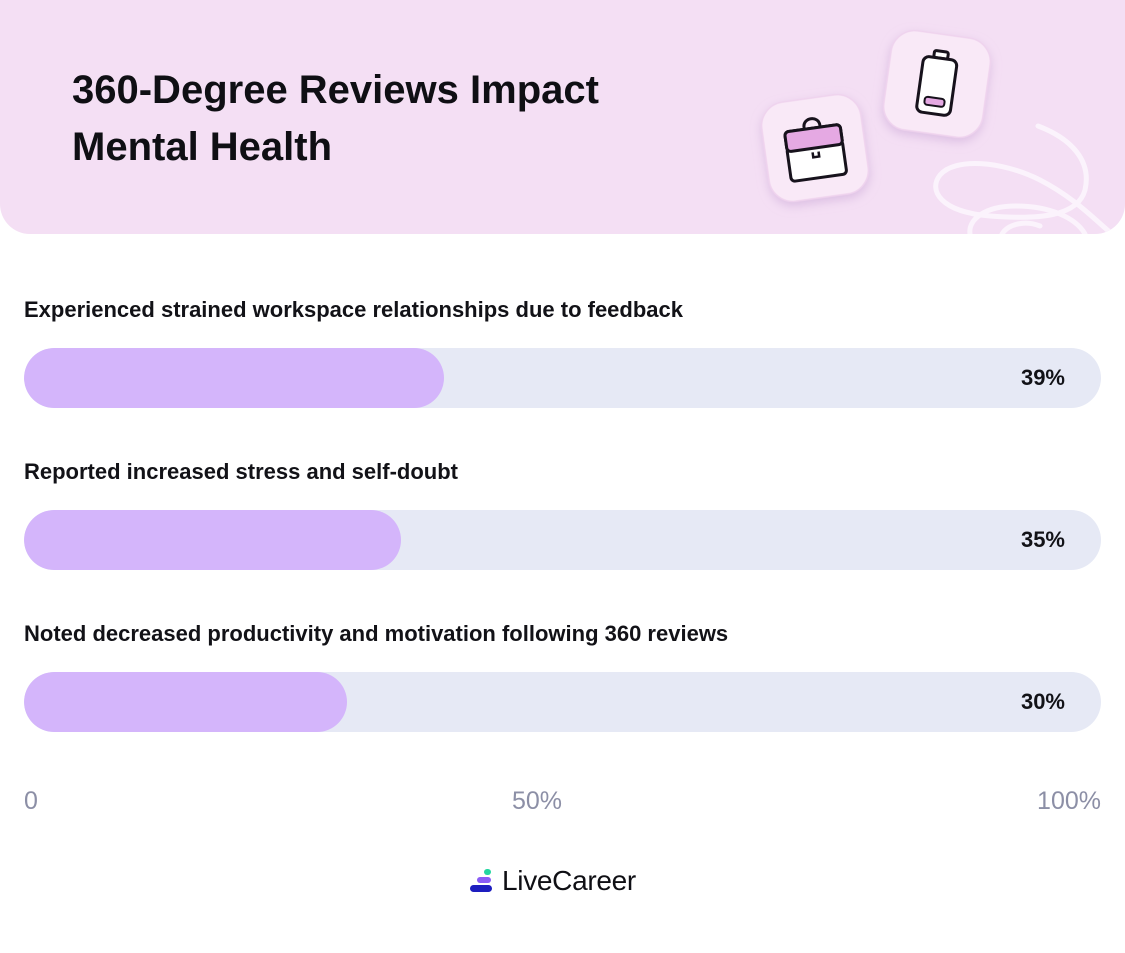 This screenshot has height=953, width=1125. Describe the element at coordinates (1069, 801) in the screenshot. I see `x-tick-100: 100%` at that location.